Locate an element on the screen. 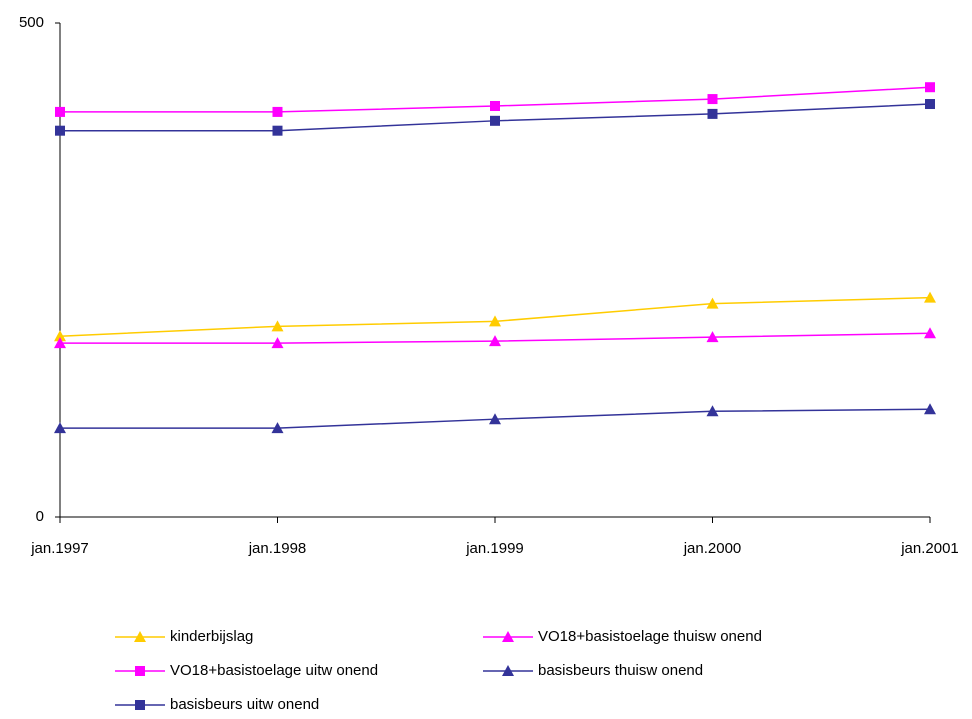  y-tick-label: 0 is located at coordinates (40, 516).